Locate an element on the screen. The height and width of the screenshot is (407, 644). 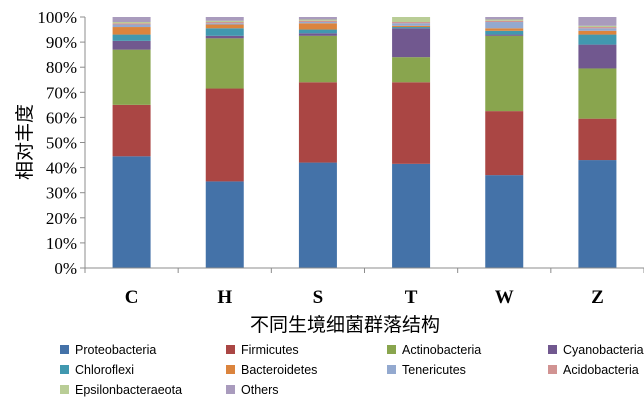
legend-item: Bacteroidetes is located at coordinates (271, 370).